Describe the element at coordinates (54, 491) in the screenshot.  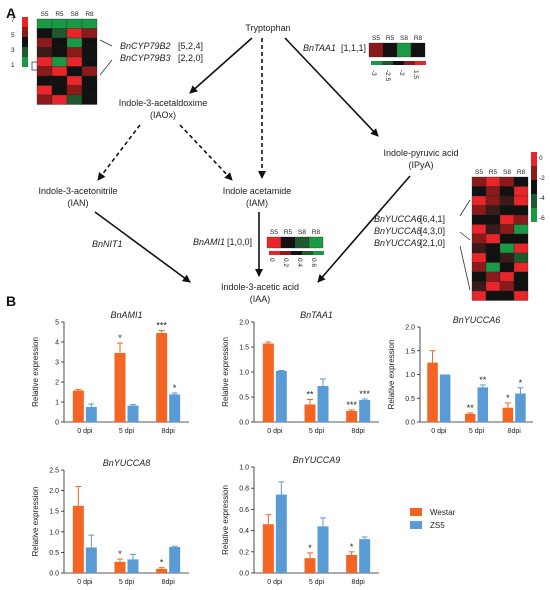
I see `y-tick-label: 2.0` at that location.